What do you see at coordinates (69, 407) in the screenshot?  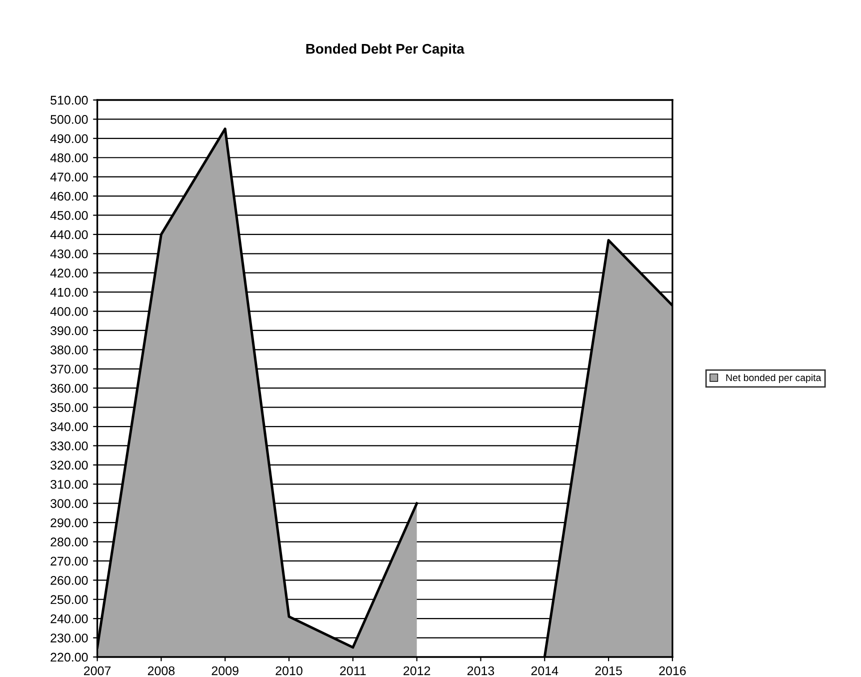 I see `y-tick-label: 350.00` at bounding box center [69, 407].